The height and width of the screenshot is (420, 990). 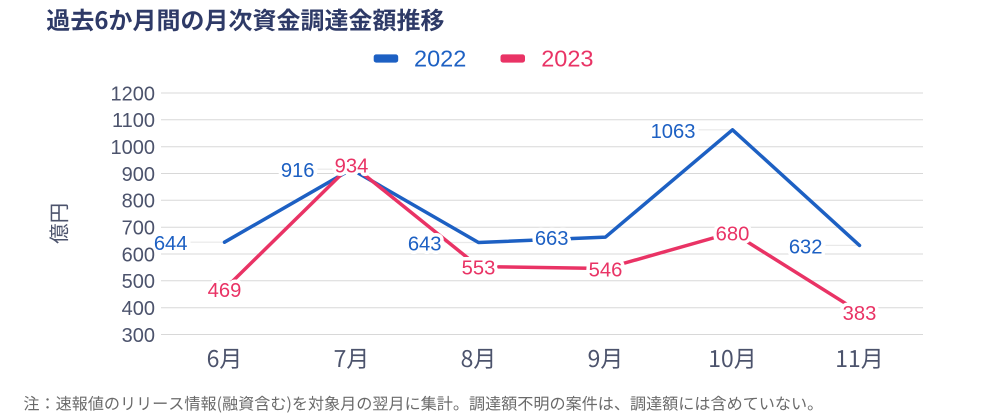 I want to click on svg-text: 700, so click(x=138, y=229).